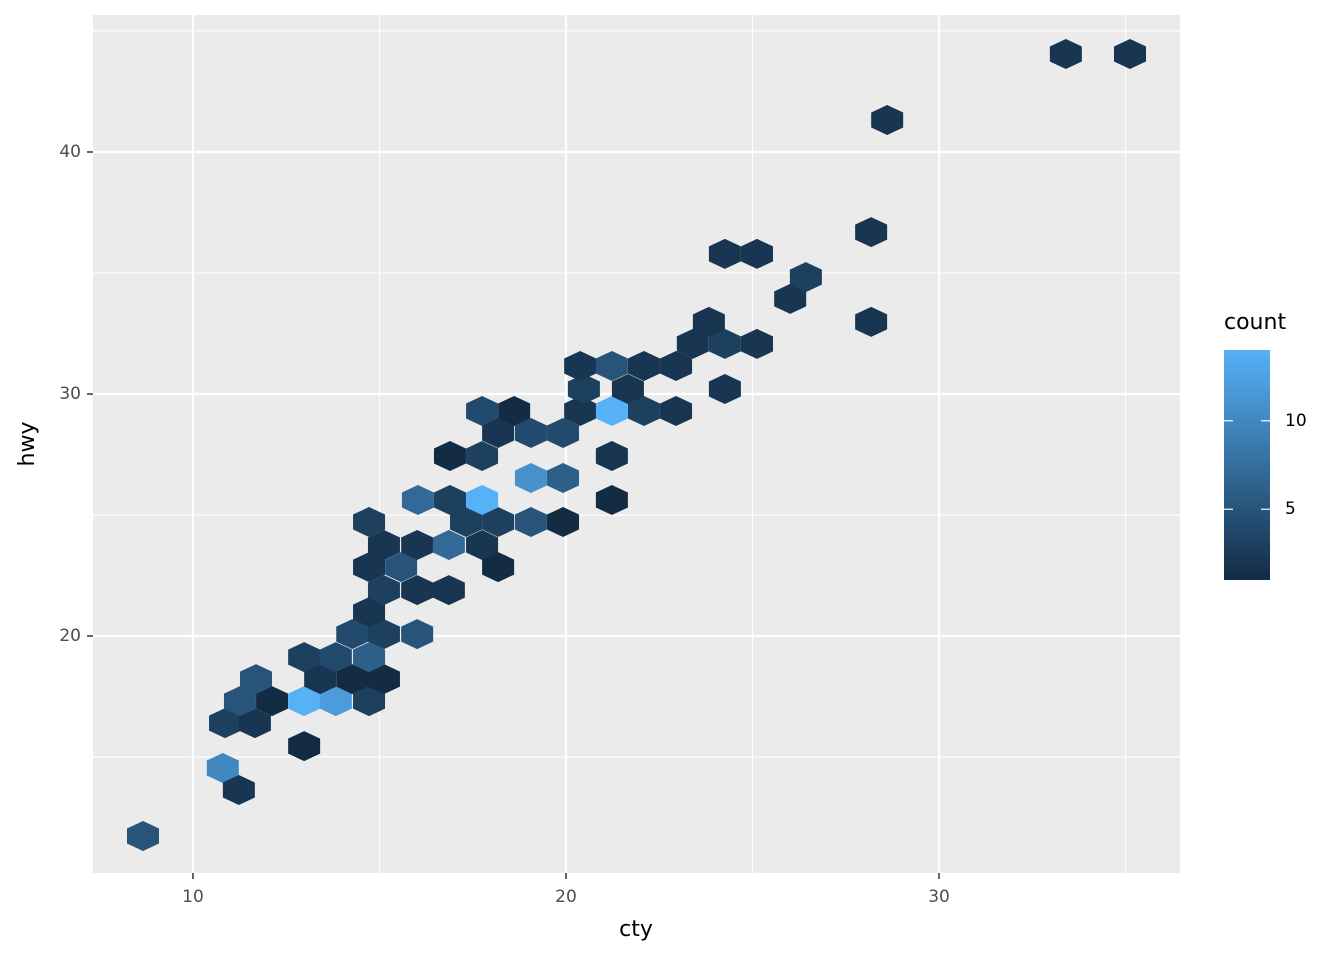 The height and width of the screenshot is (960, 1344). Describe the element at coordinates (939, 897) in the screenshot. I see `x-tick-label: 30` at that location.